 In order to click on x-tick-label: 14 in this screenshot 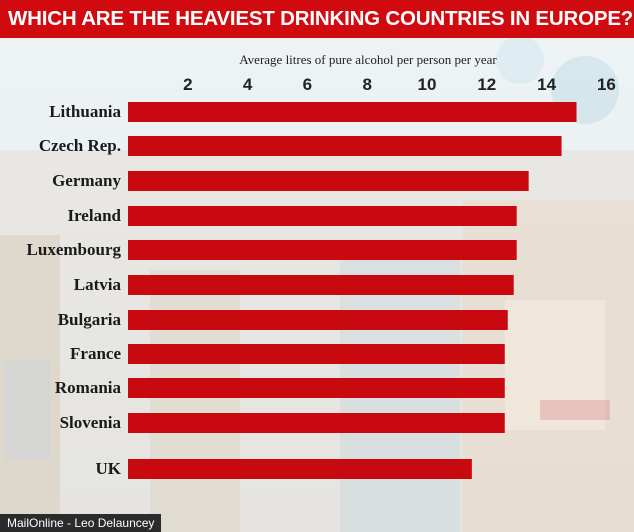, I will do `click(546, 84)`.